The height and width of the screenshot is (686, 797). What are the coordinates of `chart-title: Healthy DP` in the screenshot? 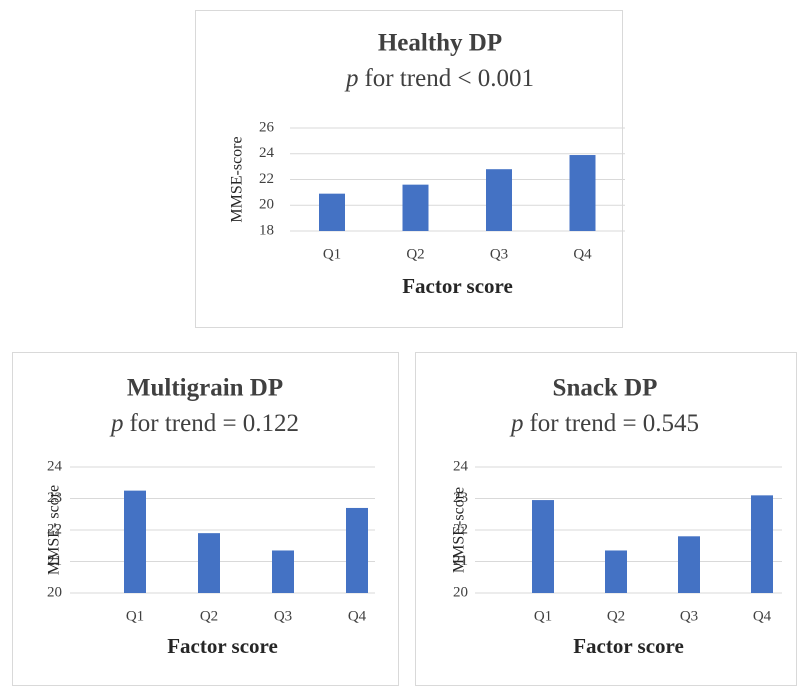 It's located at (440, 43).